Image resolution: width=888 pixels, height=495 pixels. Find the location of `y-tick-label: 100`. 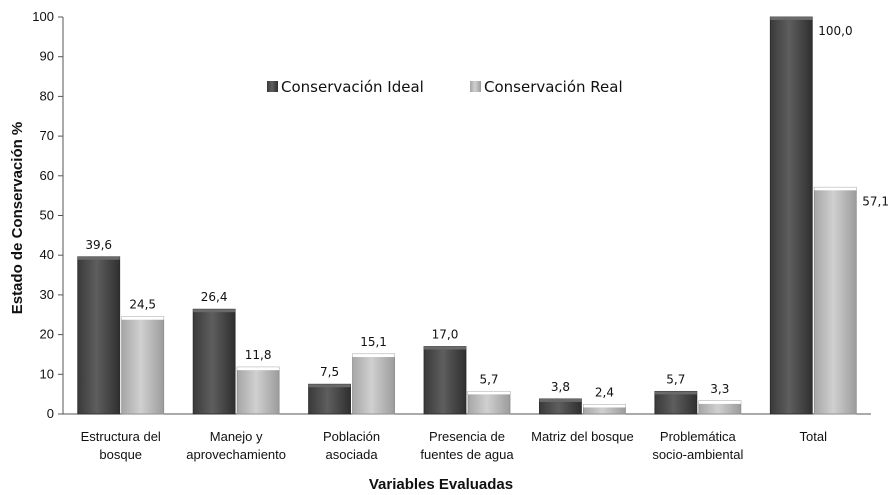

y-tick-label: 100 is located at coordinates (43, 16).